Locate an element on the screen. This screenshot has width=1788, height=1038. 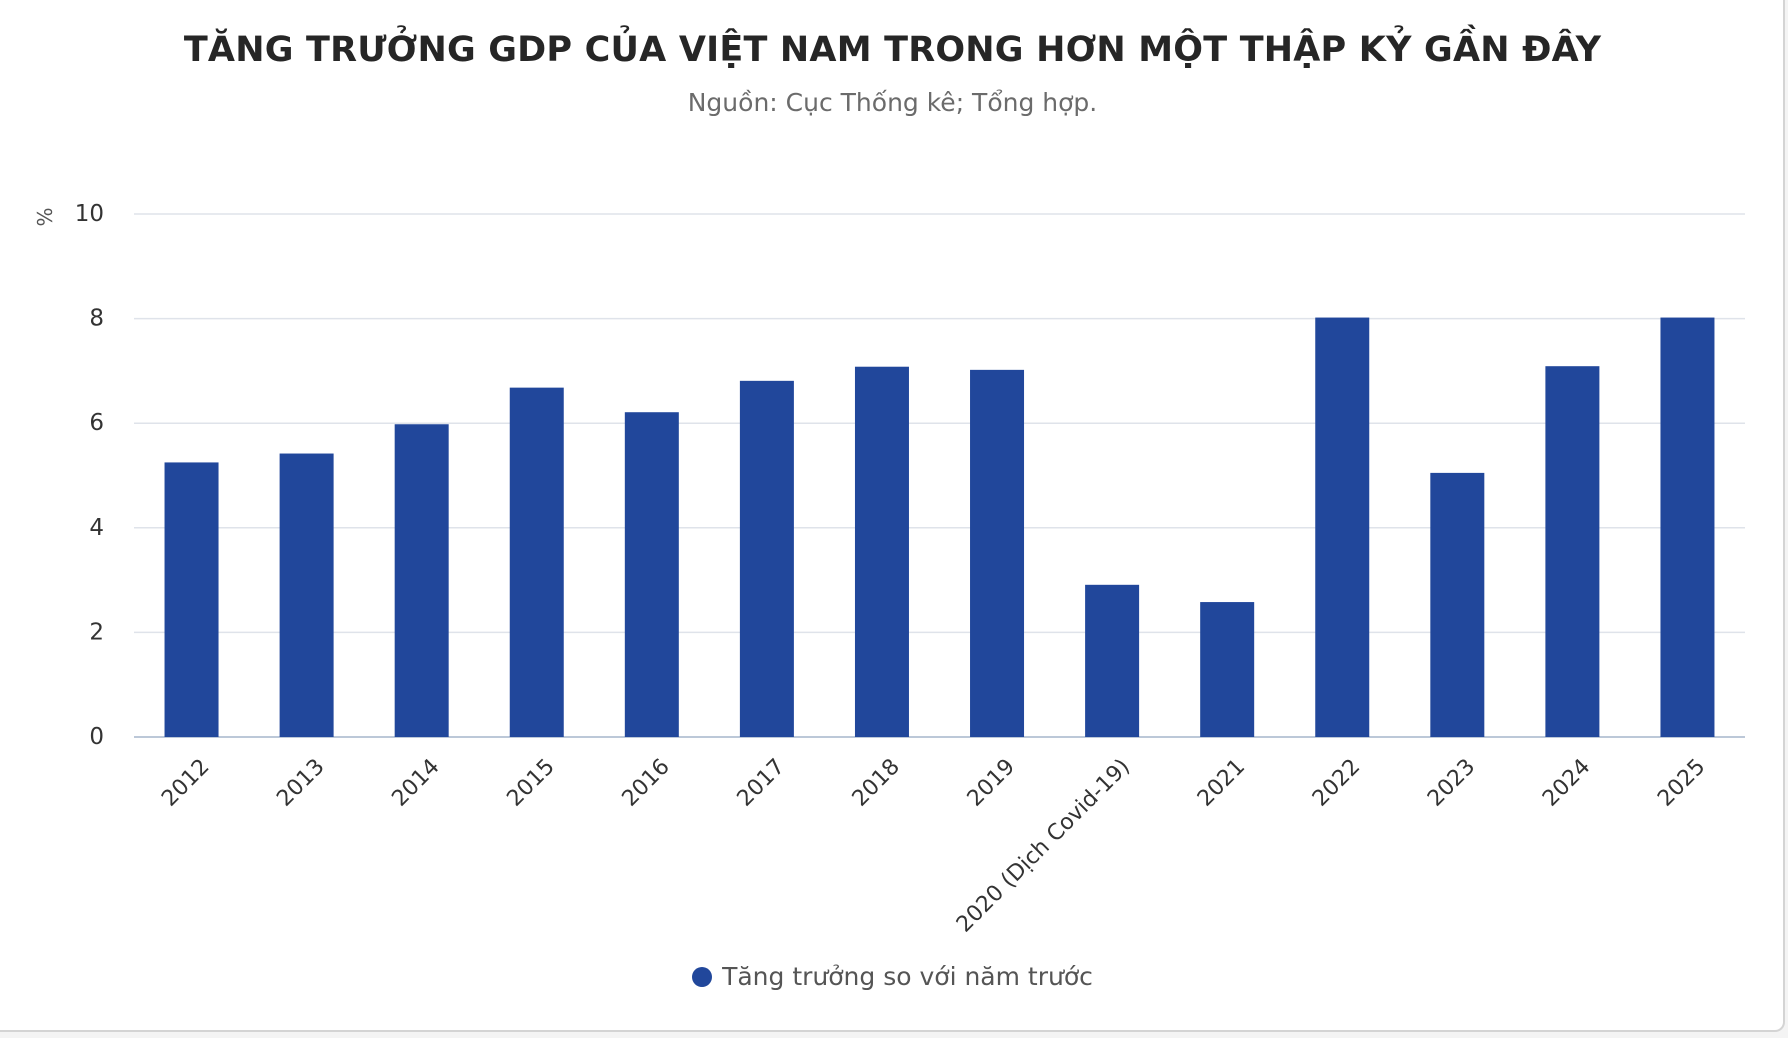
y-tick-label: 4 is located at coordinates (96, 528).